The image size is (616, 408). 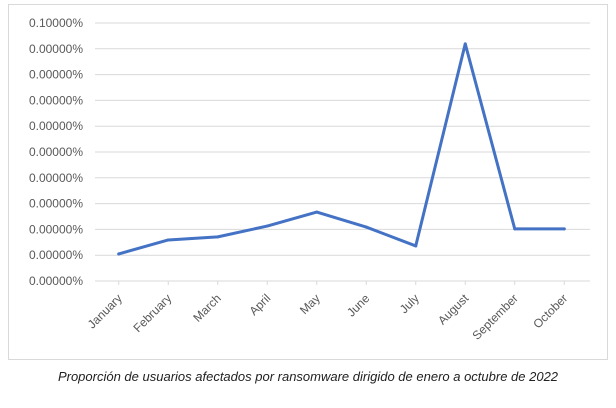 What do you see at coordinates (153, 313) in the screenshot?
I see `x-tick-label: February` at bounding box center [153, 313].